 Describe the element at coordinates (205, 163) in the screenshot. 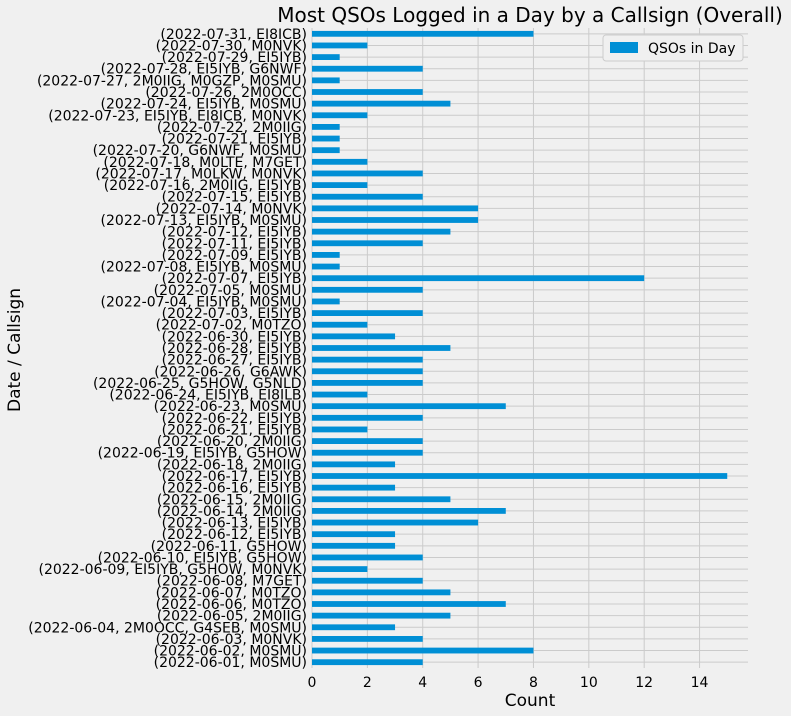

I see `y-tick-label: (2022-07-18, M0LTE, M7GET)` at that location.